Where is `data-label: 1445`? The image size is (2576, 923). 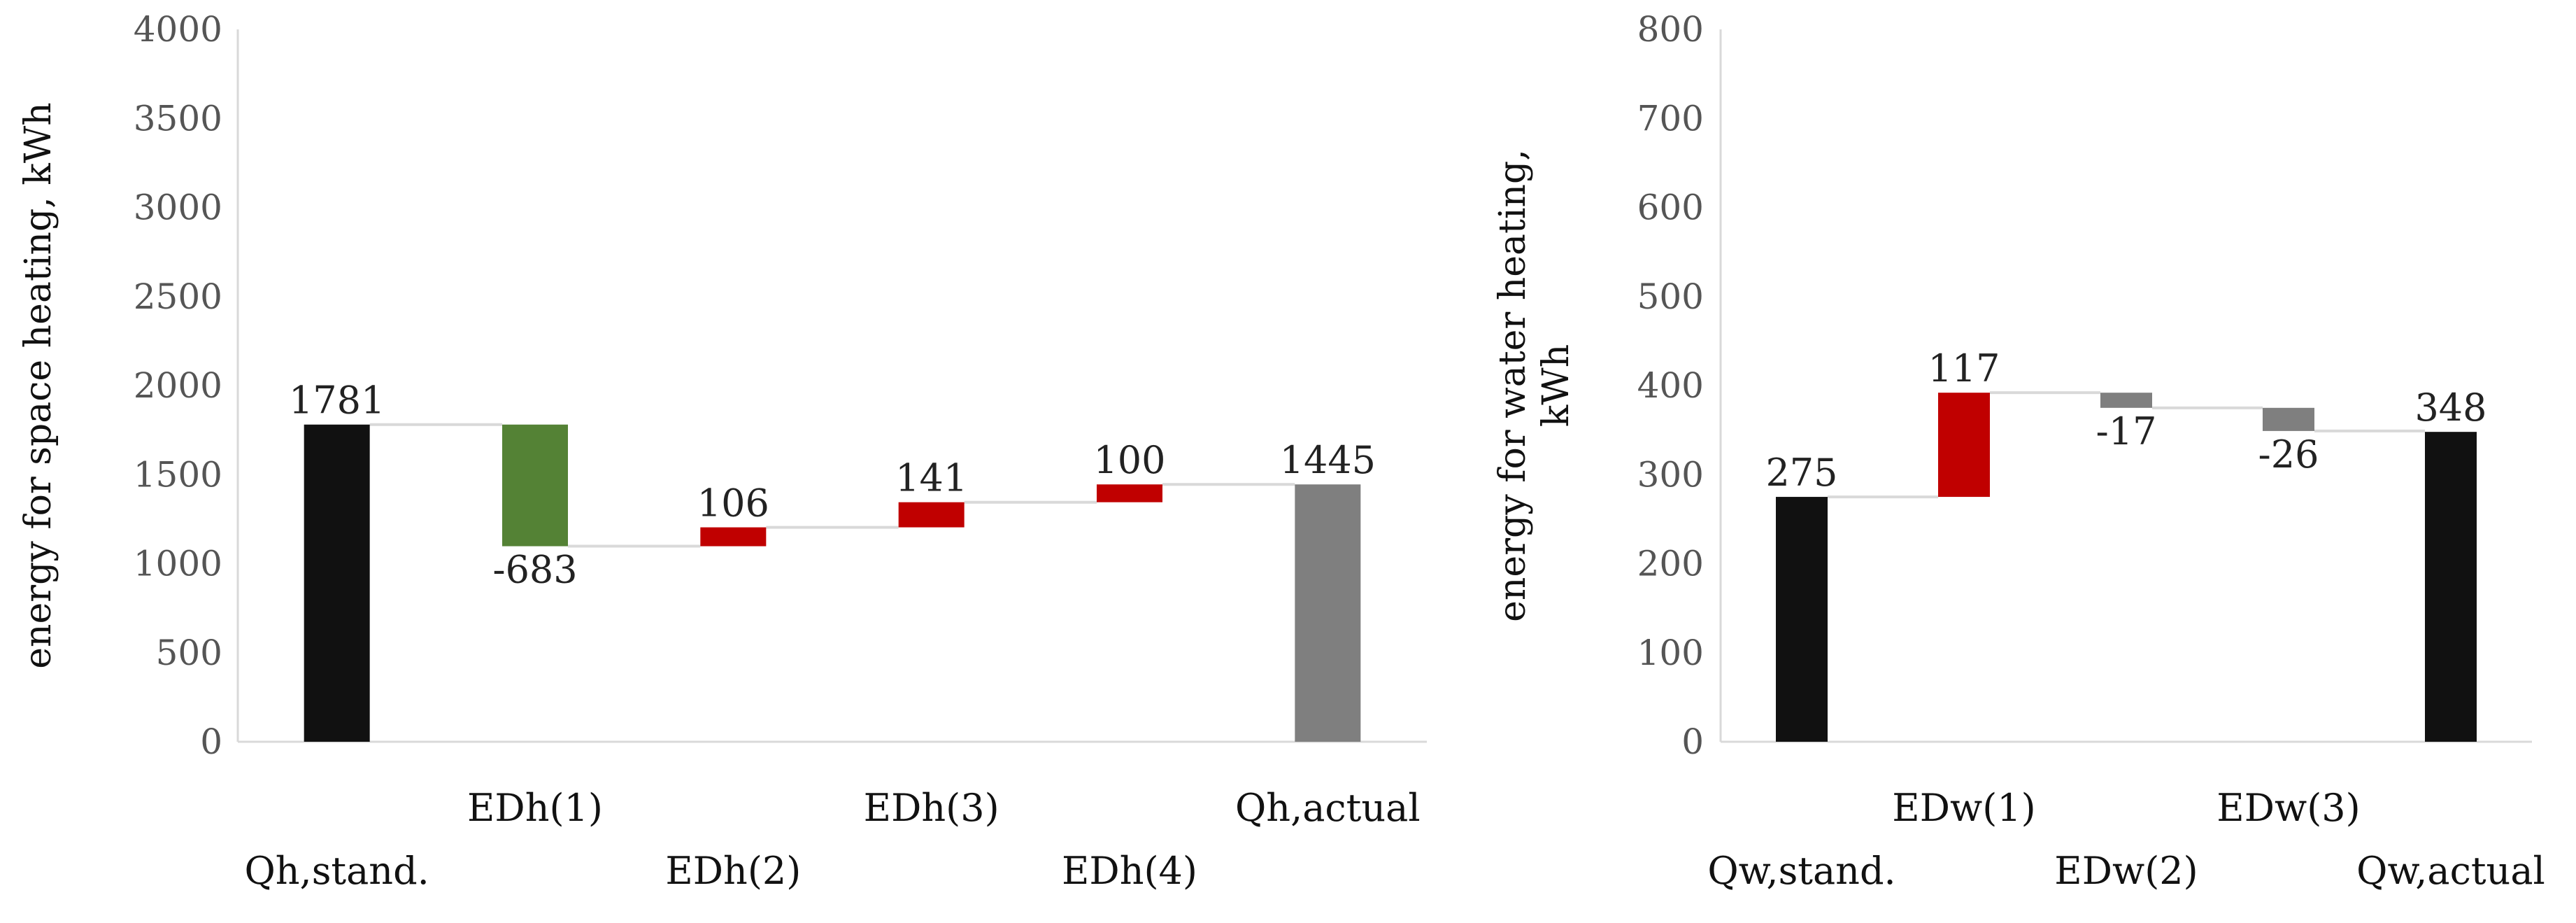 data-label: 1445 is located at coordinates (1328, 460).